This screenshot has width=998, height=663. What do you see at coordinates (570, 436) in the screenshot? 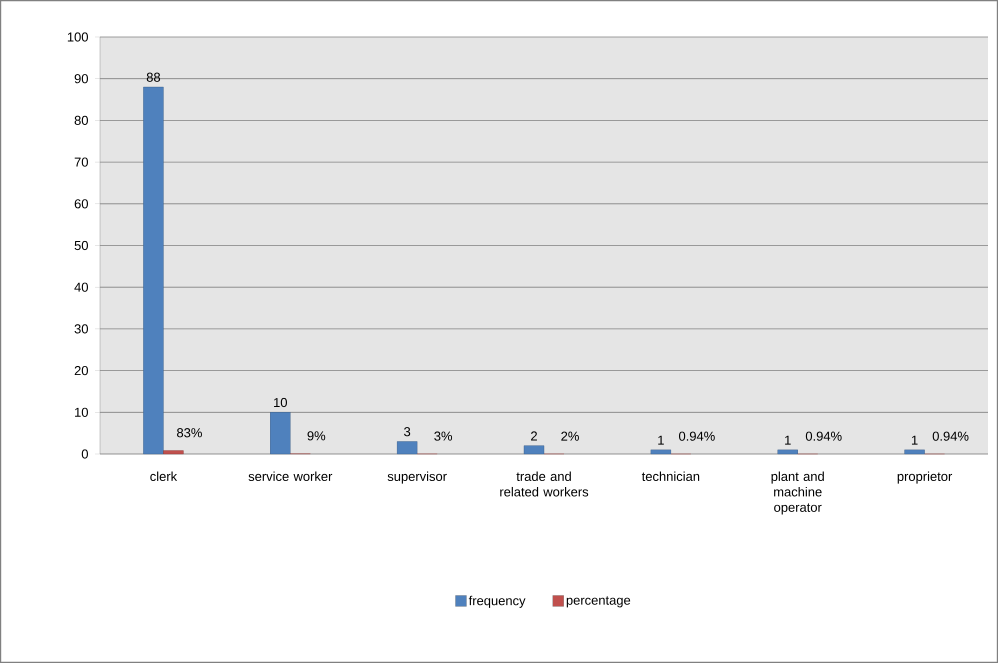
I see `data-label: 2%` at bounding box center [570, 436].